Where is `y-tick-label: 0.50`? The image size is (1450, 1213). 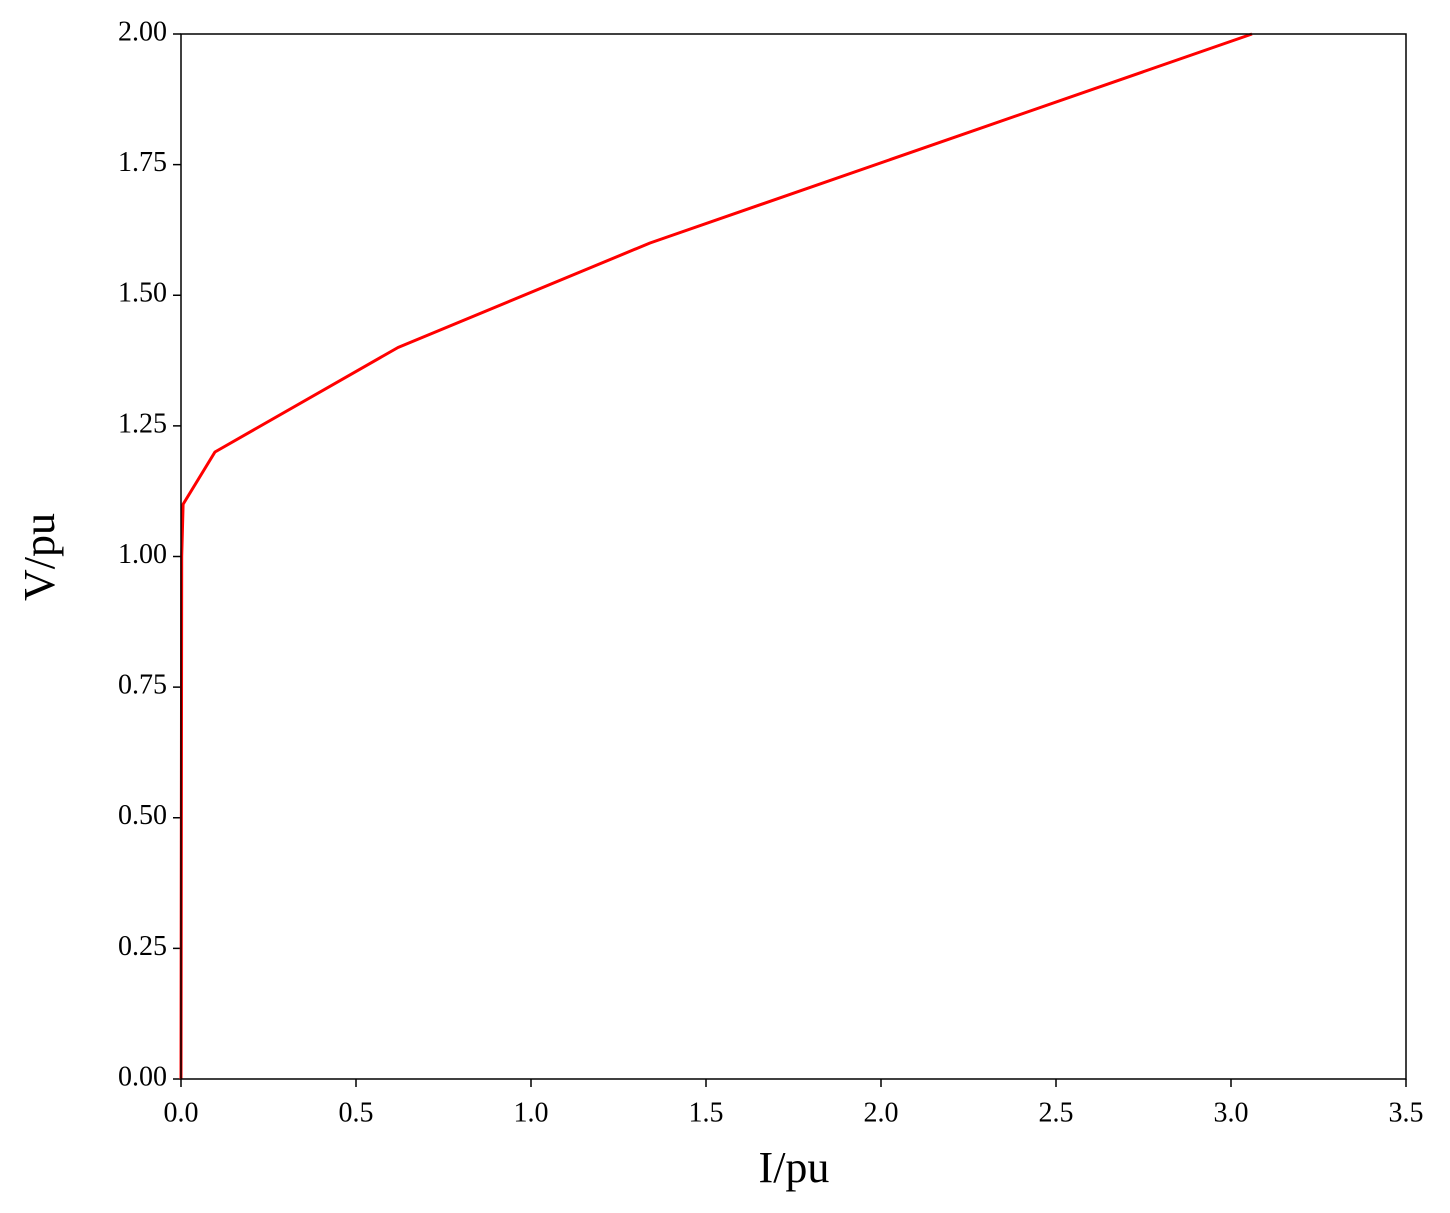
y-tick-label: 0.50 is located at coordinates (142, 815).